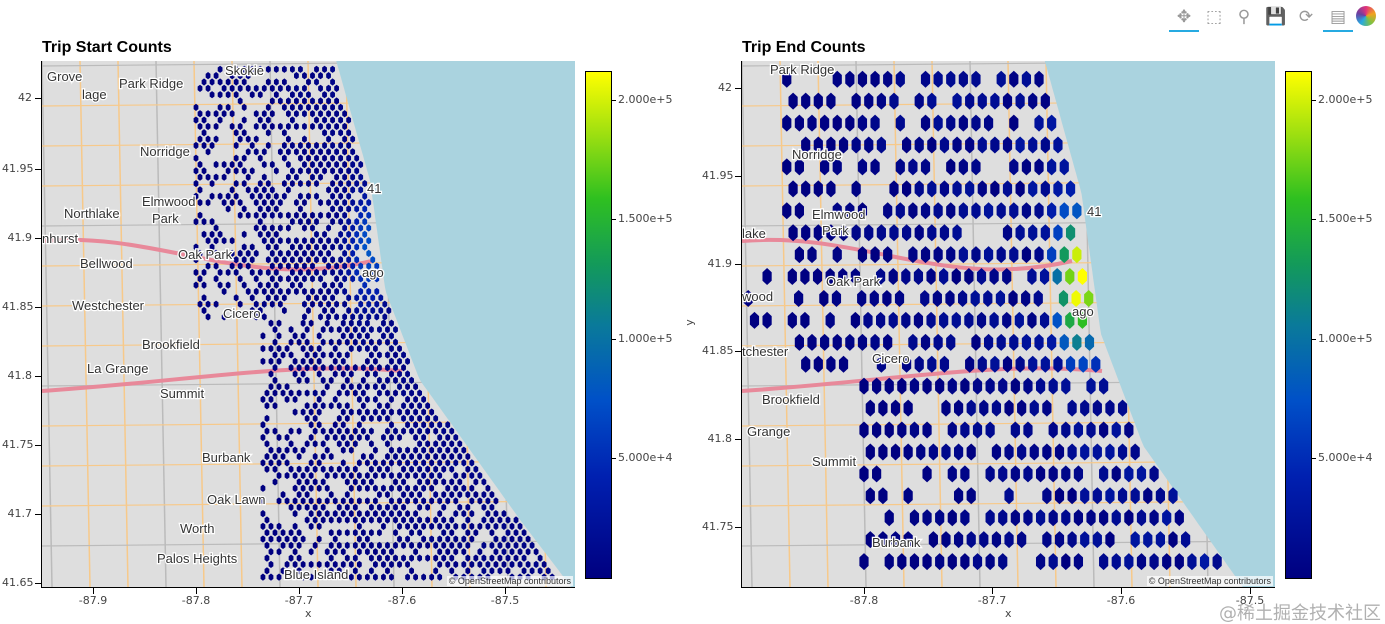  Describe the element at coordinates (720, 263) in the screenshot. I see `y-tick-label: 41.9` at that location.